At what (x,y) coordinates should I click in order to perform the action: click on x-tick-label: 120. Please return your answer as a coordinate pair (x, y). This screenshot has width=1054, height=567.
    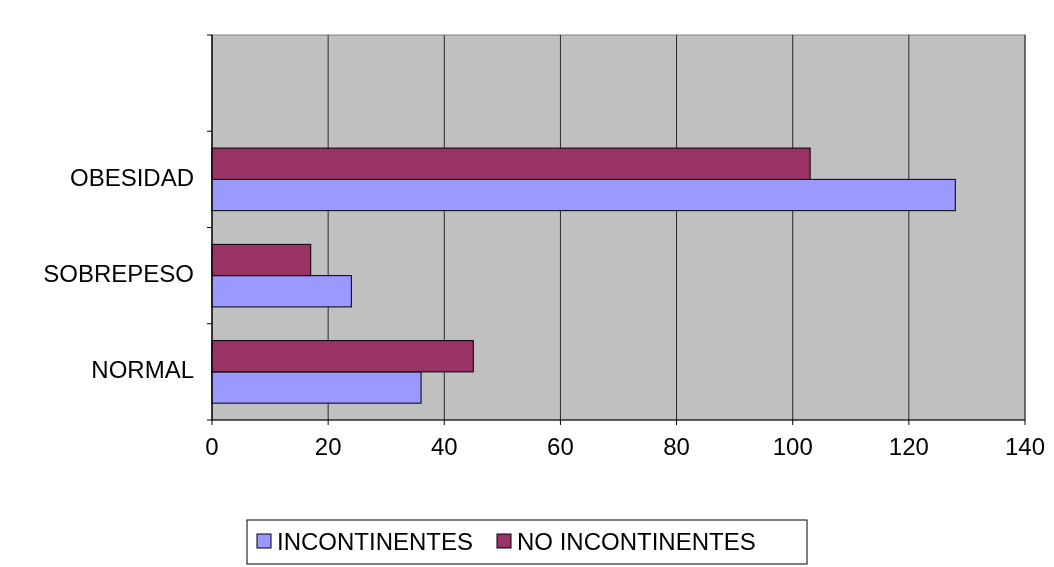
    Looking at the image, I should click on (908, 446).